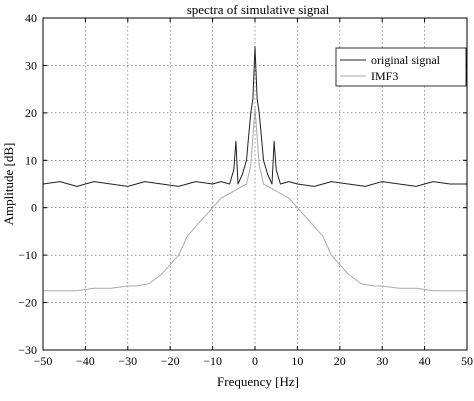  Describe the element at coordinates (340, 361) in the screenshot. I see `x-tick-label: 20` at that location.